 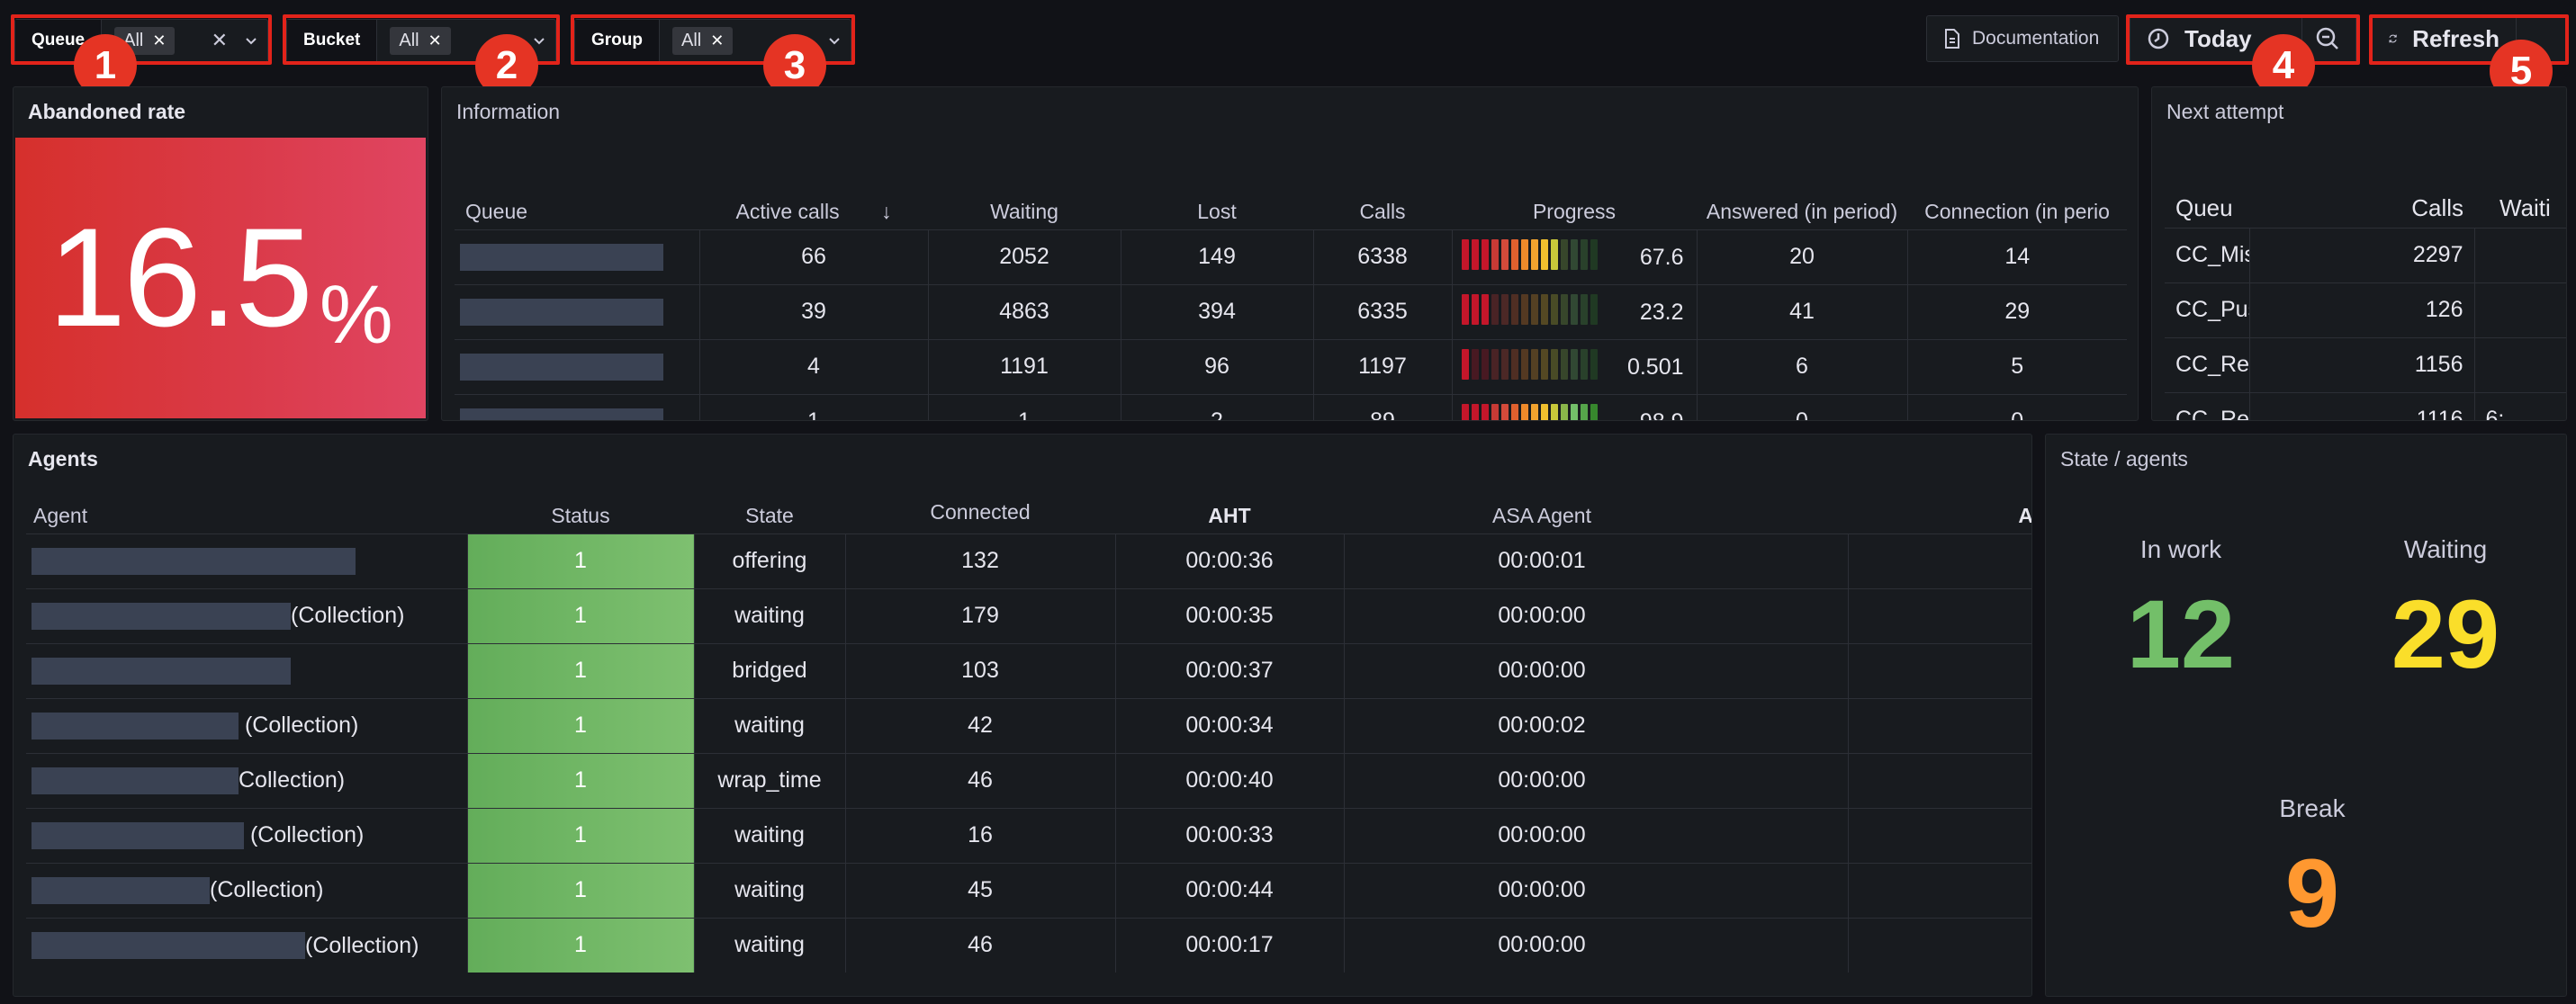 What do you see at coordinates (60, 515) in the screenshot?
I see `column-header-agent: Agent` at bounding box center [60, 515].